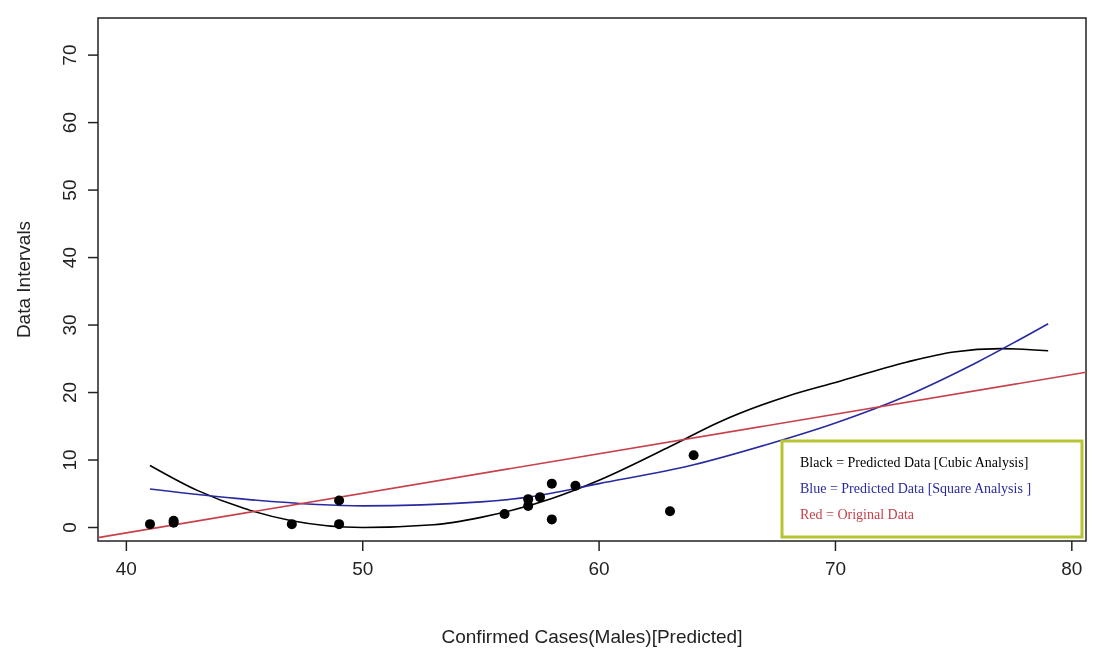 The width and height of the screenshot is (1100, 664). What do you see at coordinates (69, 55) in the screenshot?
I see `y-tick-label: 70` at bounding box center [69, 55].